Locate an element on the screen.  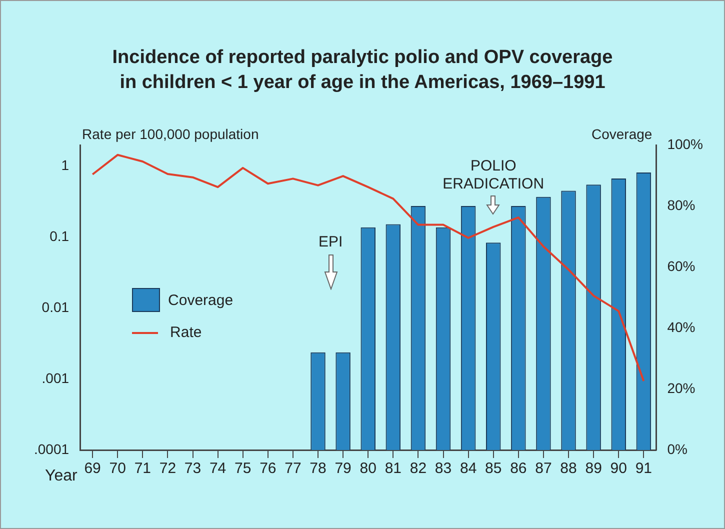
x-tick-label: 90 is located at coordinates (618, 469).